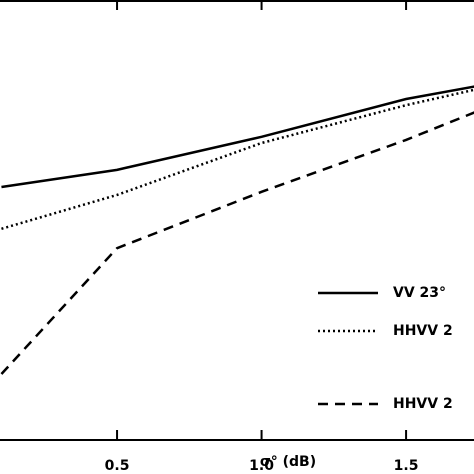 The image size is (474, 474). What do you see at coordinates (419, 293) in the screenshot?
I see `legend-label: VV 23°` at bounding box center [419, 293].